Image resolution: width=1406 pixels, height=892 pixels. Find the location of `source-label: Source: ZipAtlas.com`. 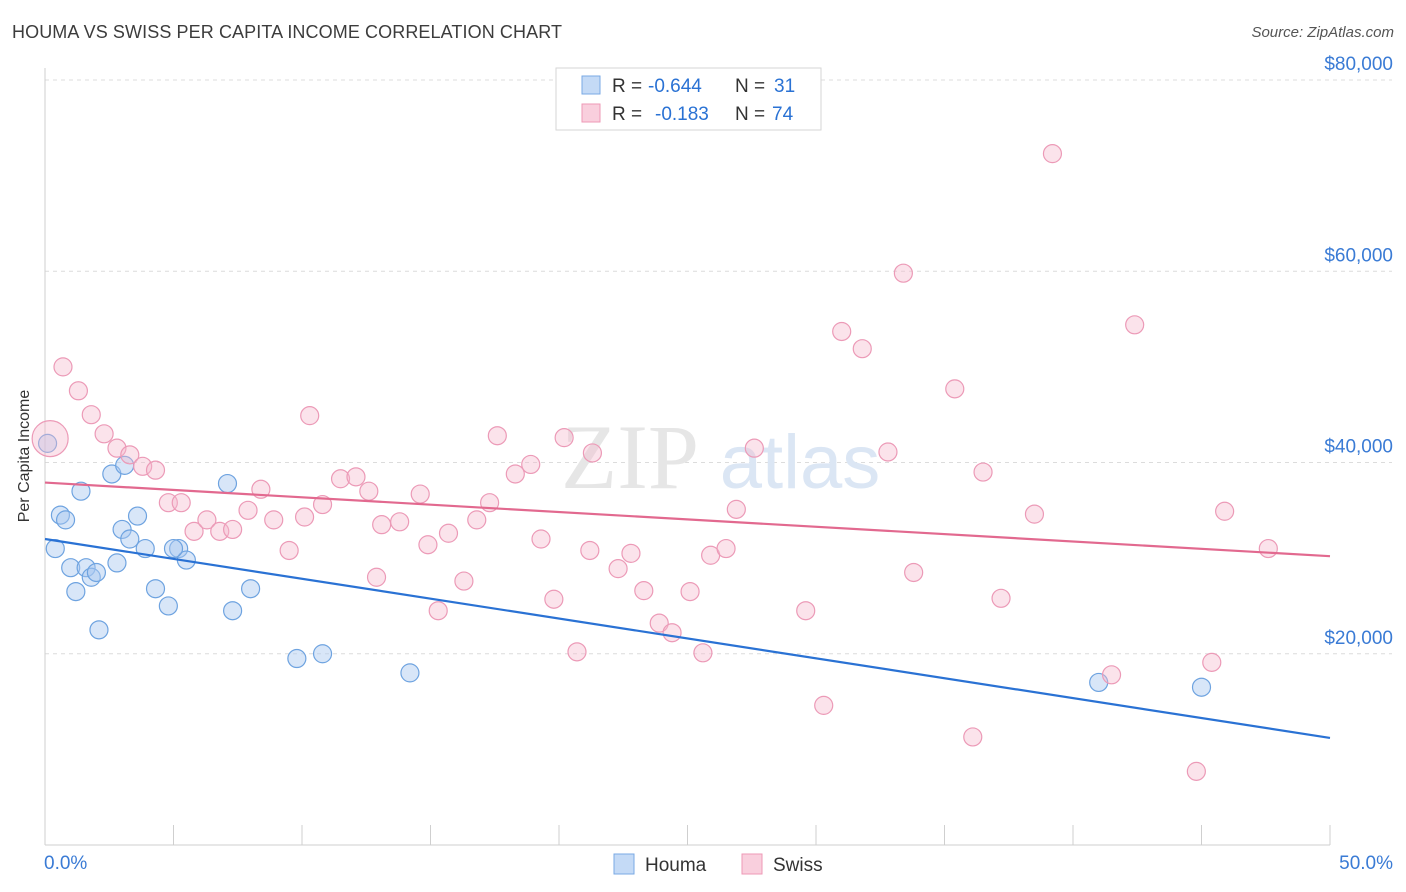

source-label: Source: ZipAtlas.com is located at coordinates (1322, 32).